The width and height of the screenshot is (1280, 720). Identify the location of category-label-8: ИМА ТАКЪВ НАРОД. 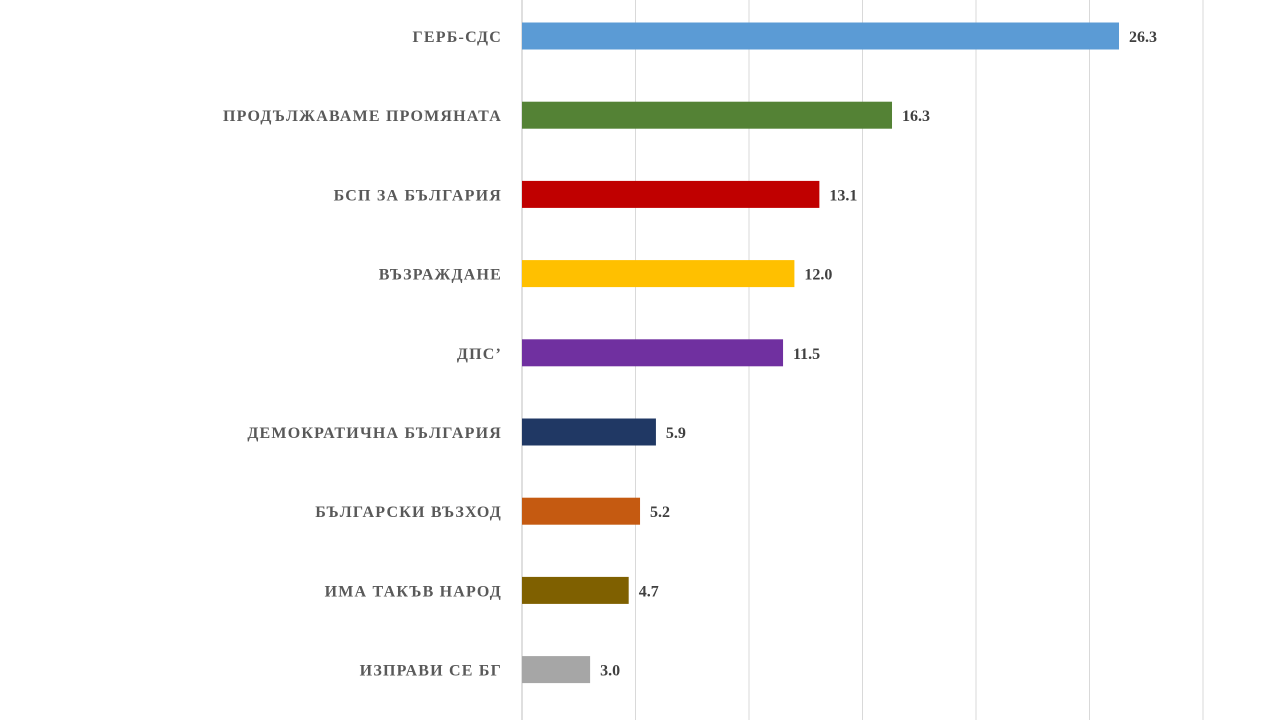
(413, 591).